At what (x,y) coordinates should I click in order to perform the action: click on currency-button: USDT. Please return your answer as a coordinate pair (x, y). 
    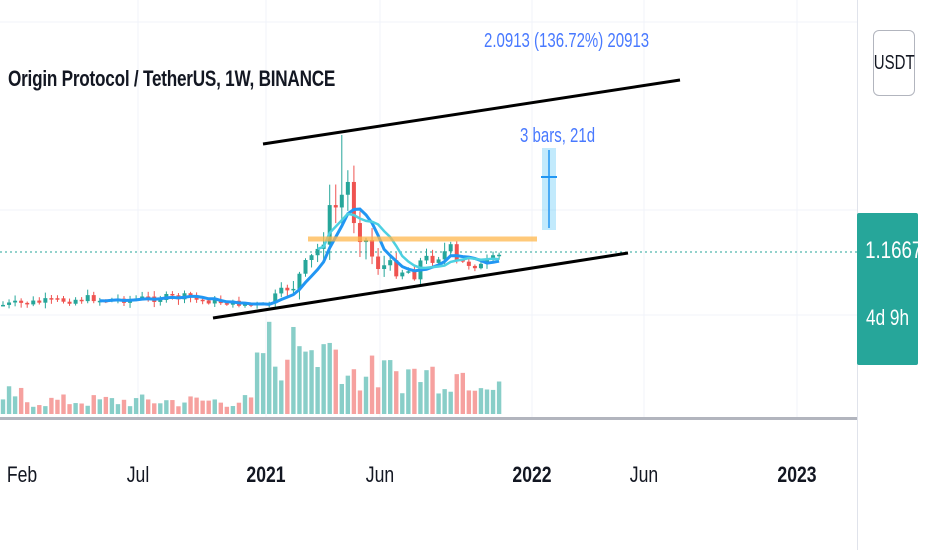
    Looking at the image, I should click on (894, 63).